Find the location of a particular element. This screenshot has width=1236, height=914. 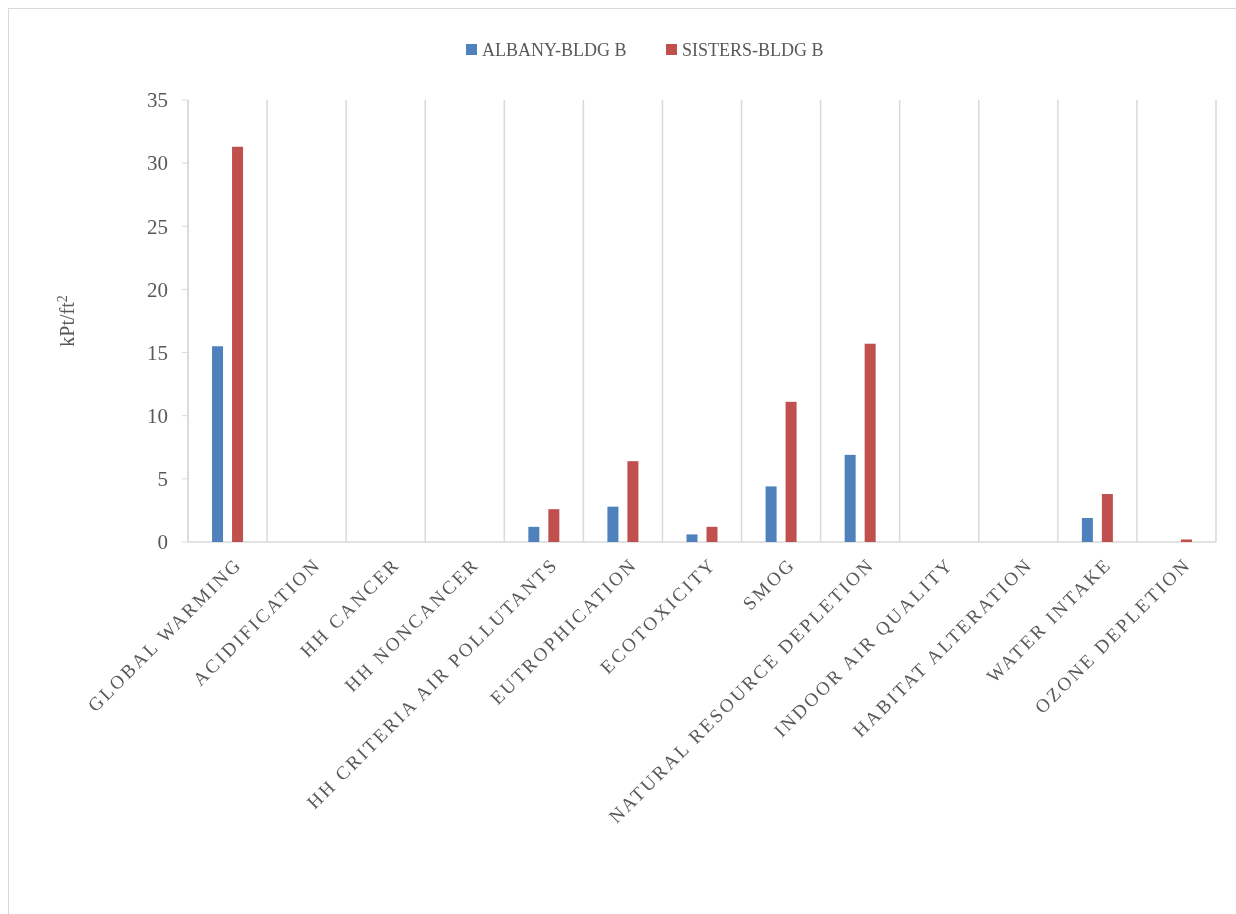

legend-label: SISTERS-BLDG B is located at coordinates (753, 50).